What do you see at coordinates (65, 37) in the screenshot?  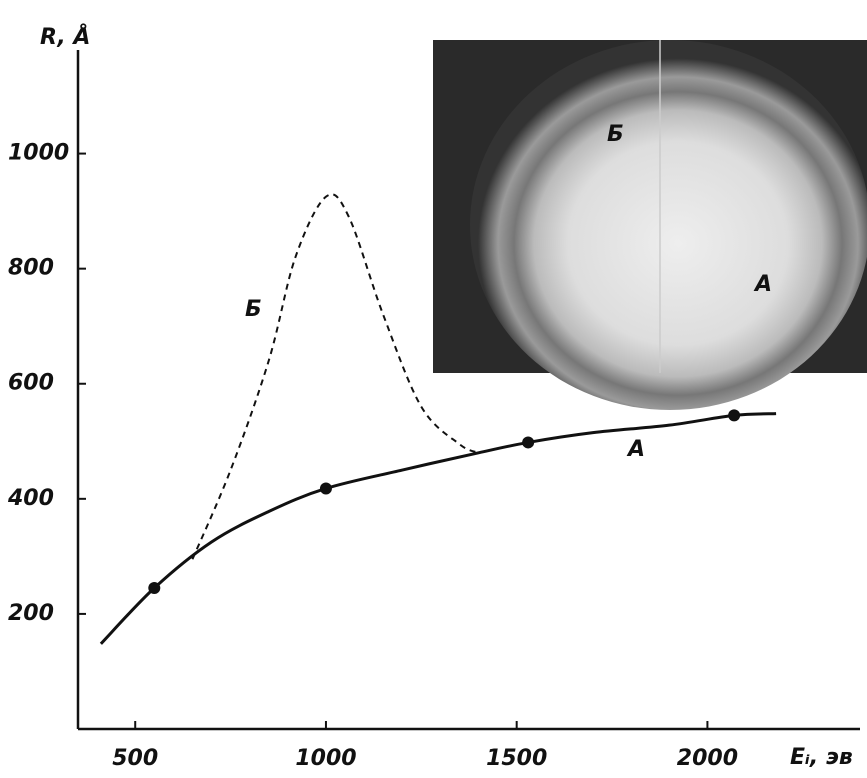 I see `y-axis-label: R, Å` at bounding box center [65, 37].